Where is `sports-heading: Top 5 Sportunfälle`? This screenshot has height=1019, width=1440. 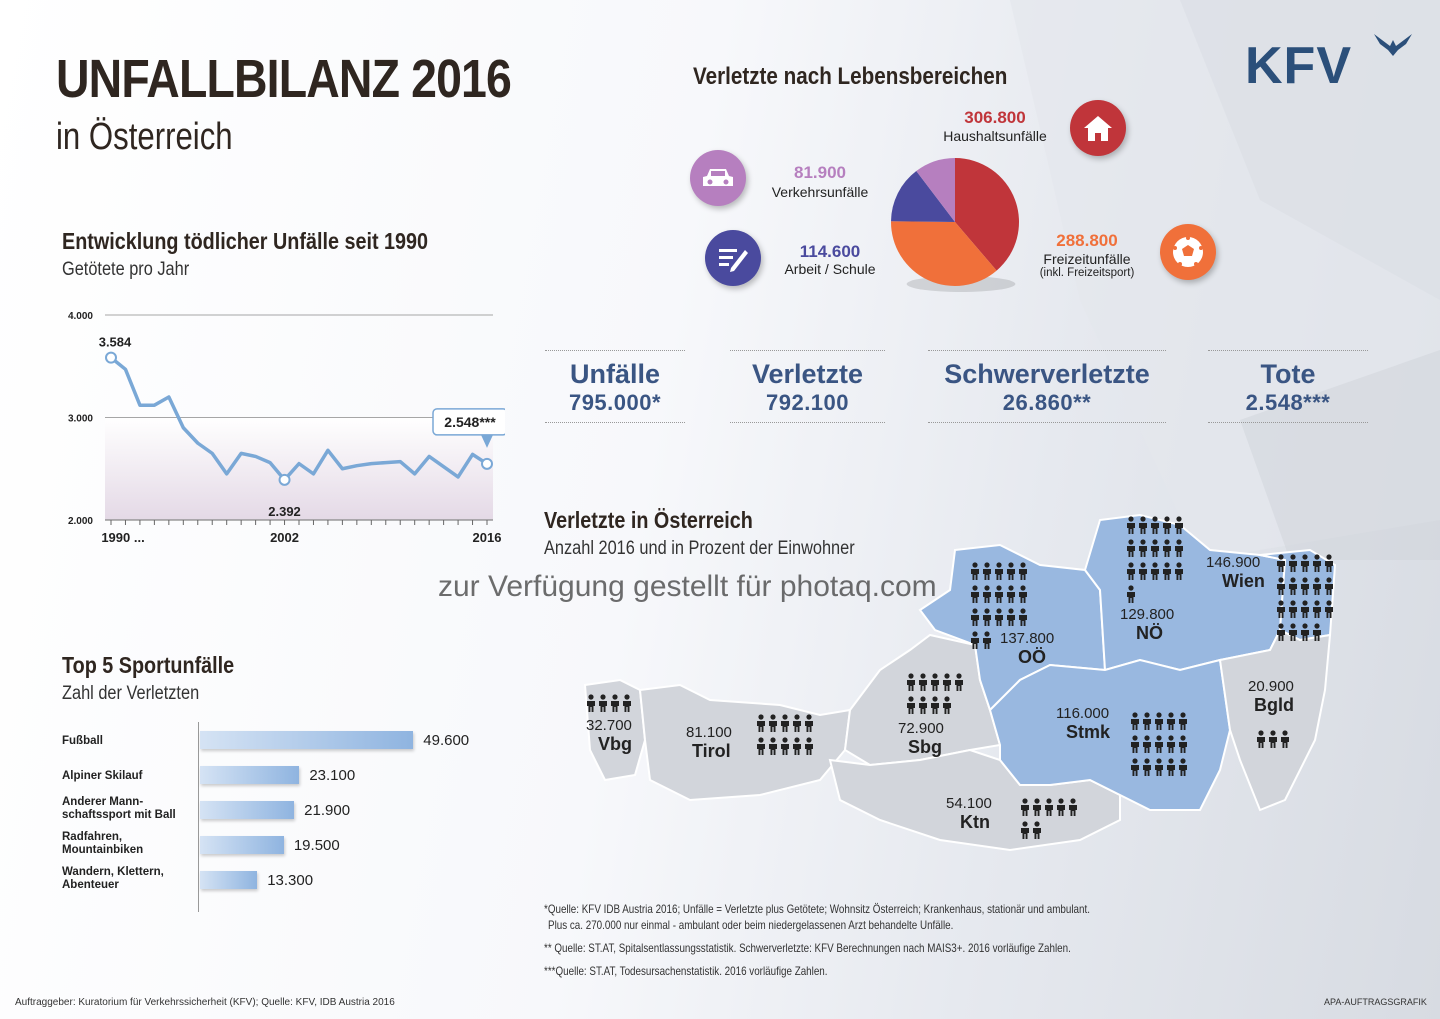
sports-heading: Top 5 Sportunfälle is located at coordinates (148, 665).